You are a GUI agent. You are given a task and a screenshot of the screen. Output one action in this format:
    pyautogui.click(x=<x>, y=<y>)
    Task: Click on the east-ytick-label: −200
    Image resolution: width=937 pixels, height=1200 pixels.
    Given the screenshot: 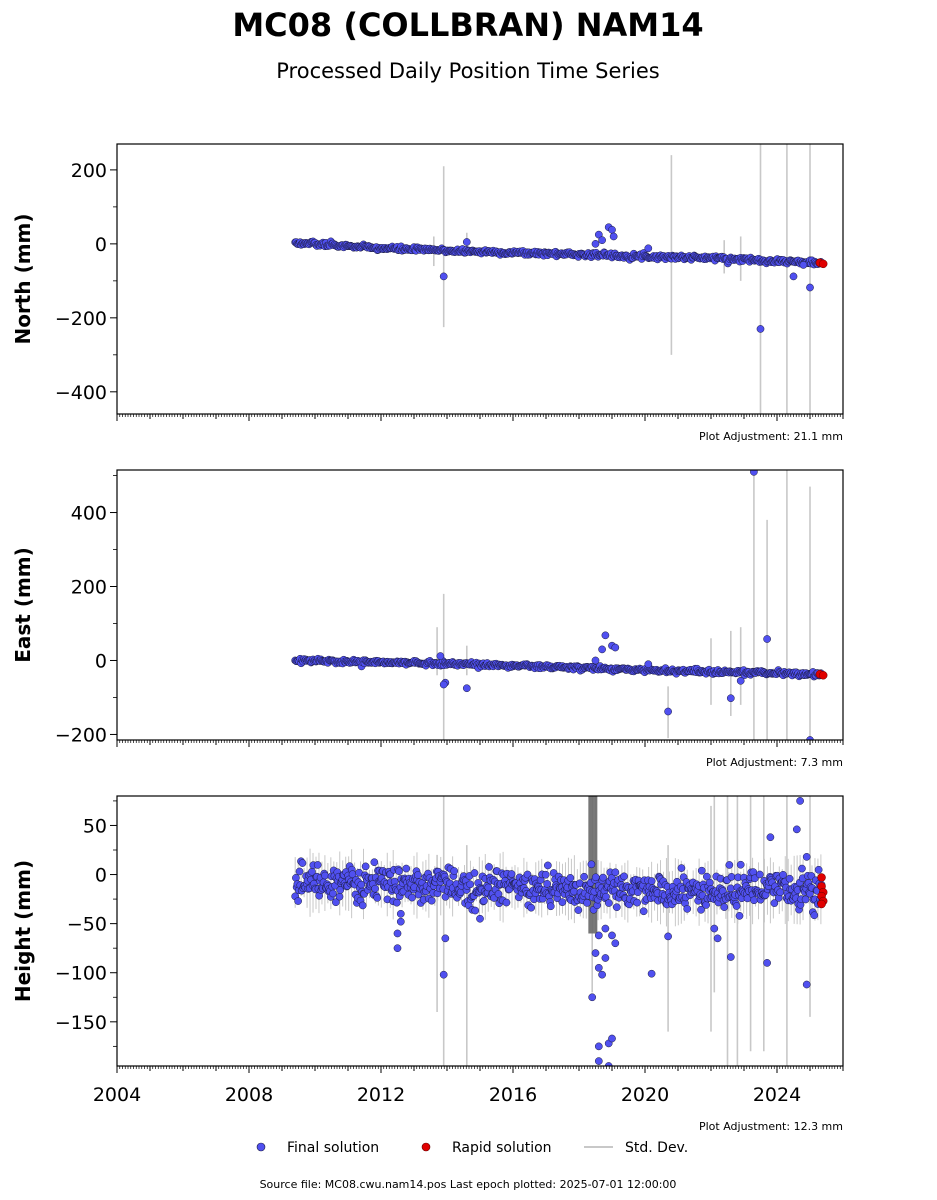 What is the action you would take?
    pyautogui.click(x=81, y=735)
    